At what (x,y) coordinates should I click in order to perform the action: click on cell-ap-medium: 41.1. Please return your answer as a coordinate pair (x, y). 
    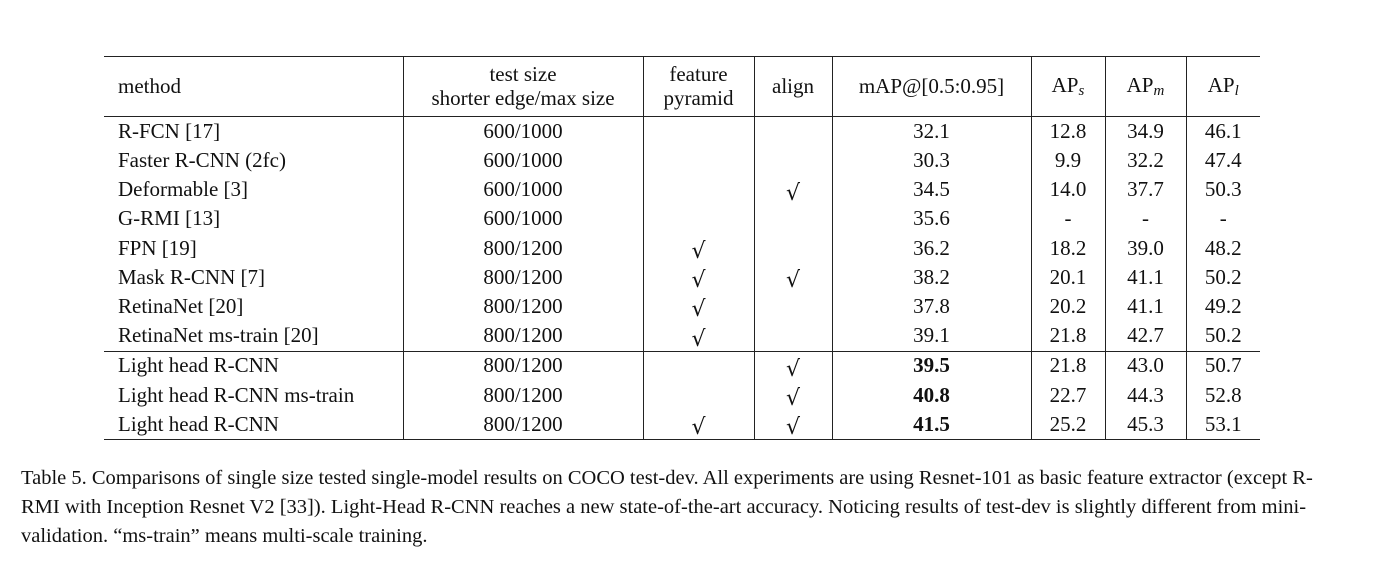
    Looking at the image, I should click on (1146, 307).